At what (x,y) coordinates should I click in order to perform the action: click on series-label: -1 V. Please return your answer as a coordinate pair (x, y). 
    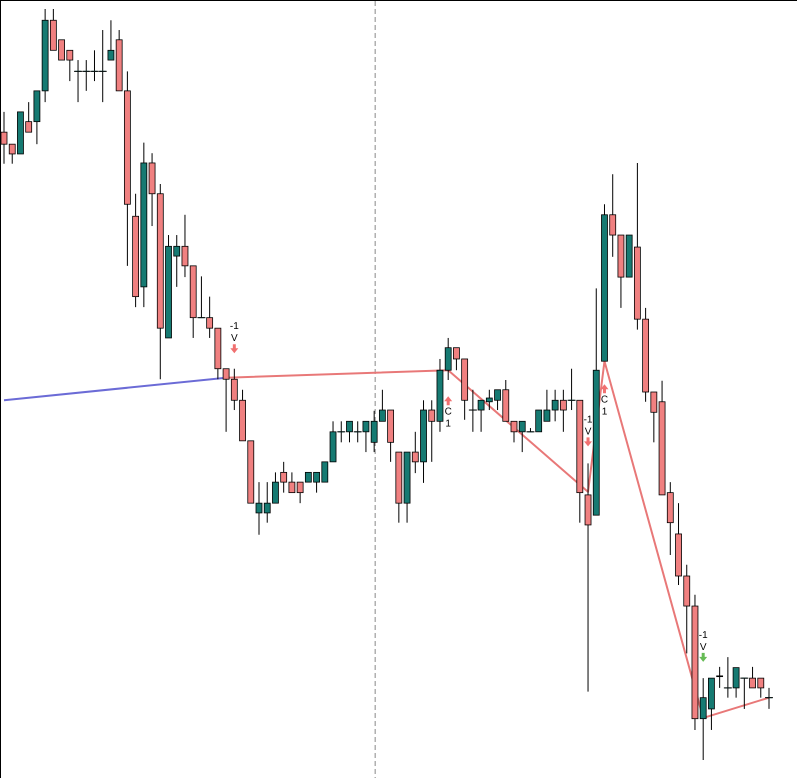
    Looking at the image, I should click on (588, 426).